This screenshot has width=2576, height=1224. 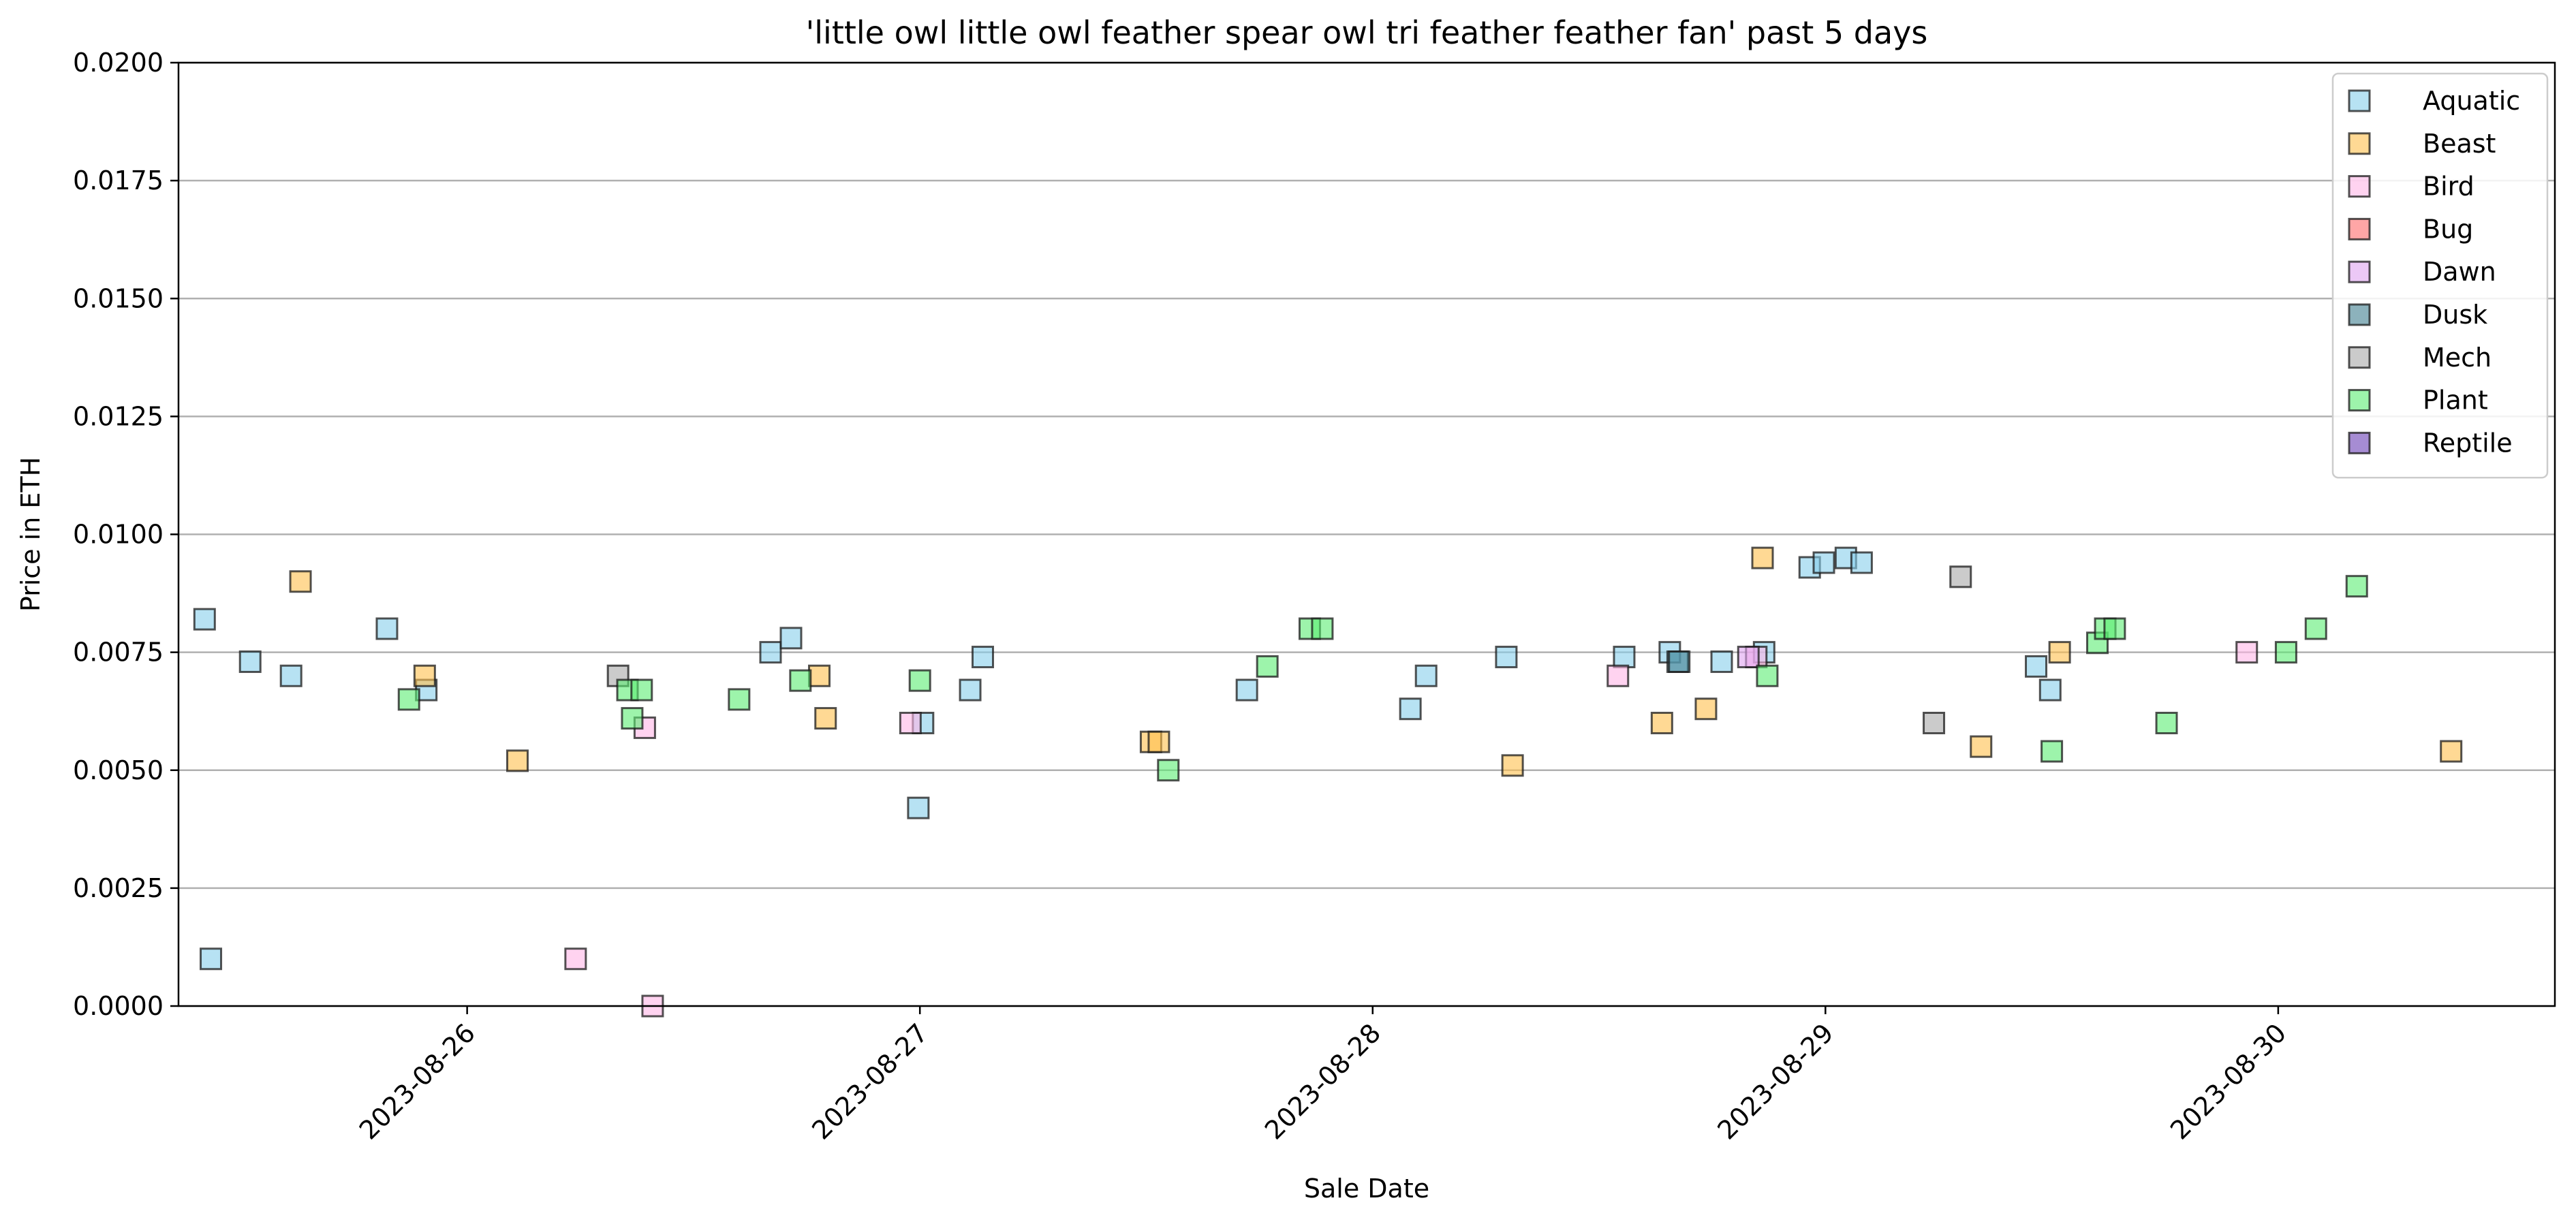 I want to click on legend-marker-aquatic, so click(x=2359, y=100).